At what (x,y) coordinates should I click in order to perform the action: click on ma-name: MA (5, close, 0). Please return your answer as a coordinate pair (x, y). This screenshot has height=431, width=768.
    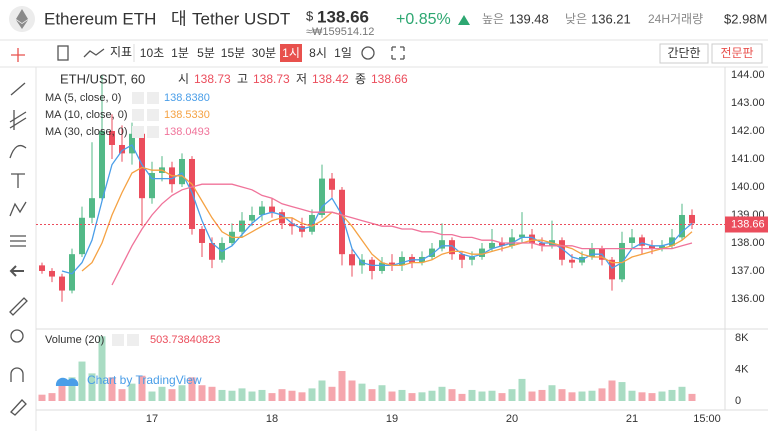
    Looking at the image, I should click on (83, 98).